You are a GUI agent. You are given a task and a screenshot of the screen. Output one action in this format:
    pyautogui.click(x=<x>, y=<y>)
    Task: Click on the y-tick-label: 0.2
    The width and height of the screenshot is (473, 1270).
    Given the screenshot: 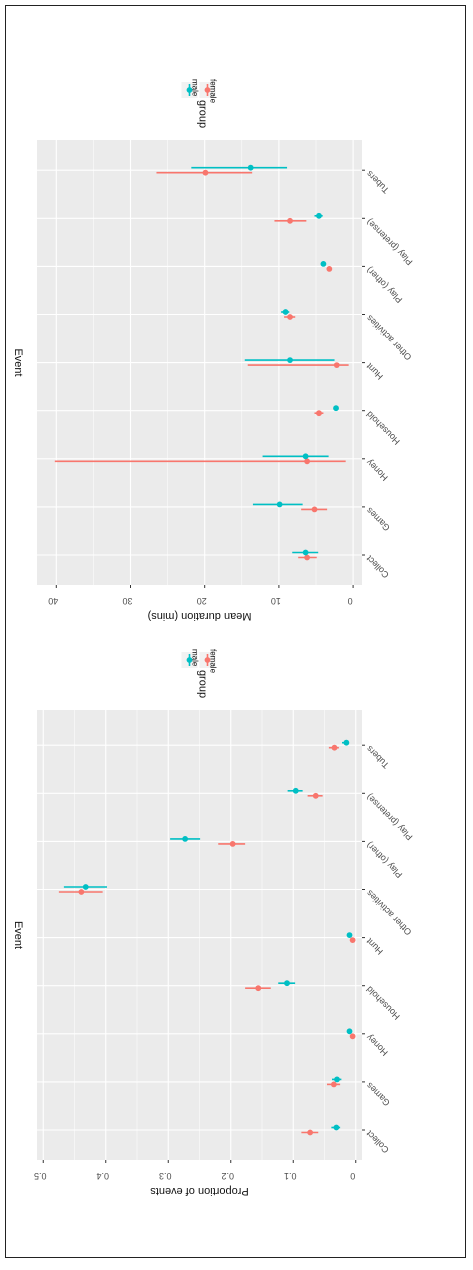 What is the action you would take?
    pyautogui.click(x=227, y=1176)
    